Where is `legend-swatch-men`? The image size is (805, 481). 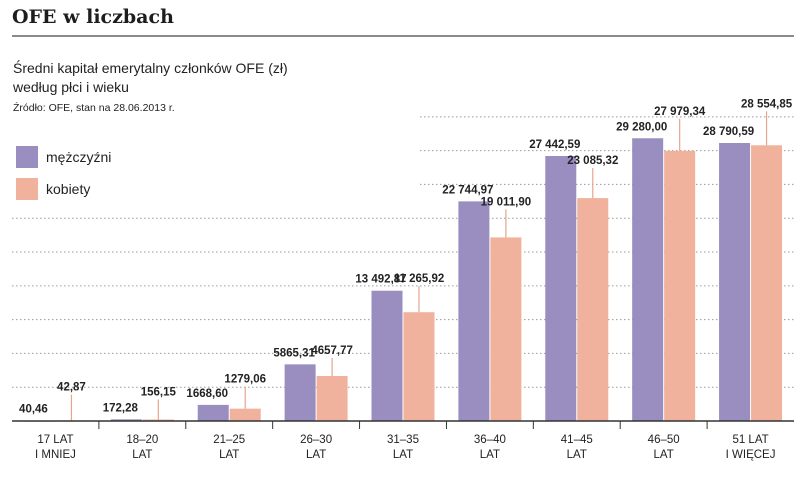 legend-swatch-men is located at coordinates (27, 157).